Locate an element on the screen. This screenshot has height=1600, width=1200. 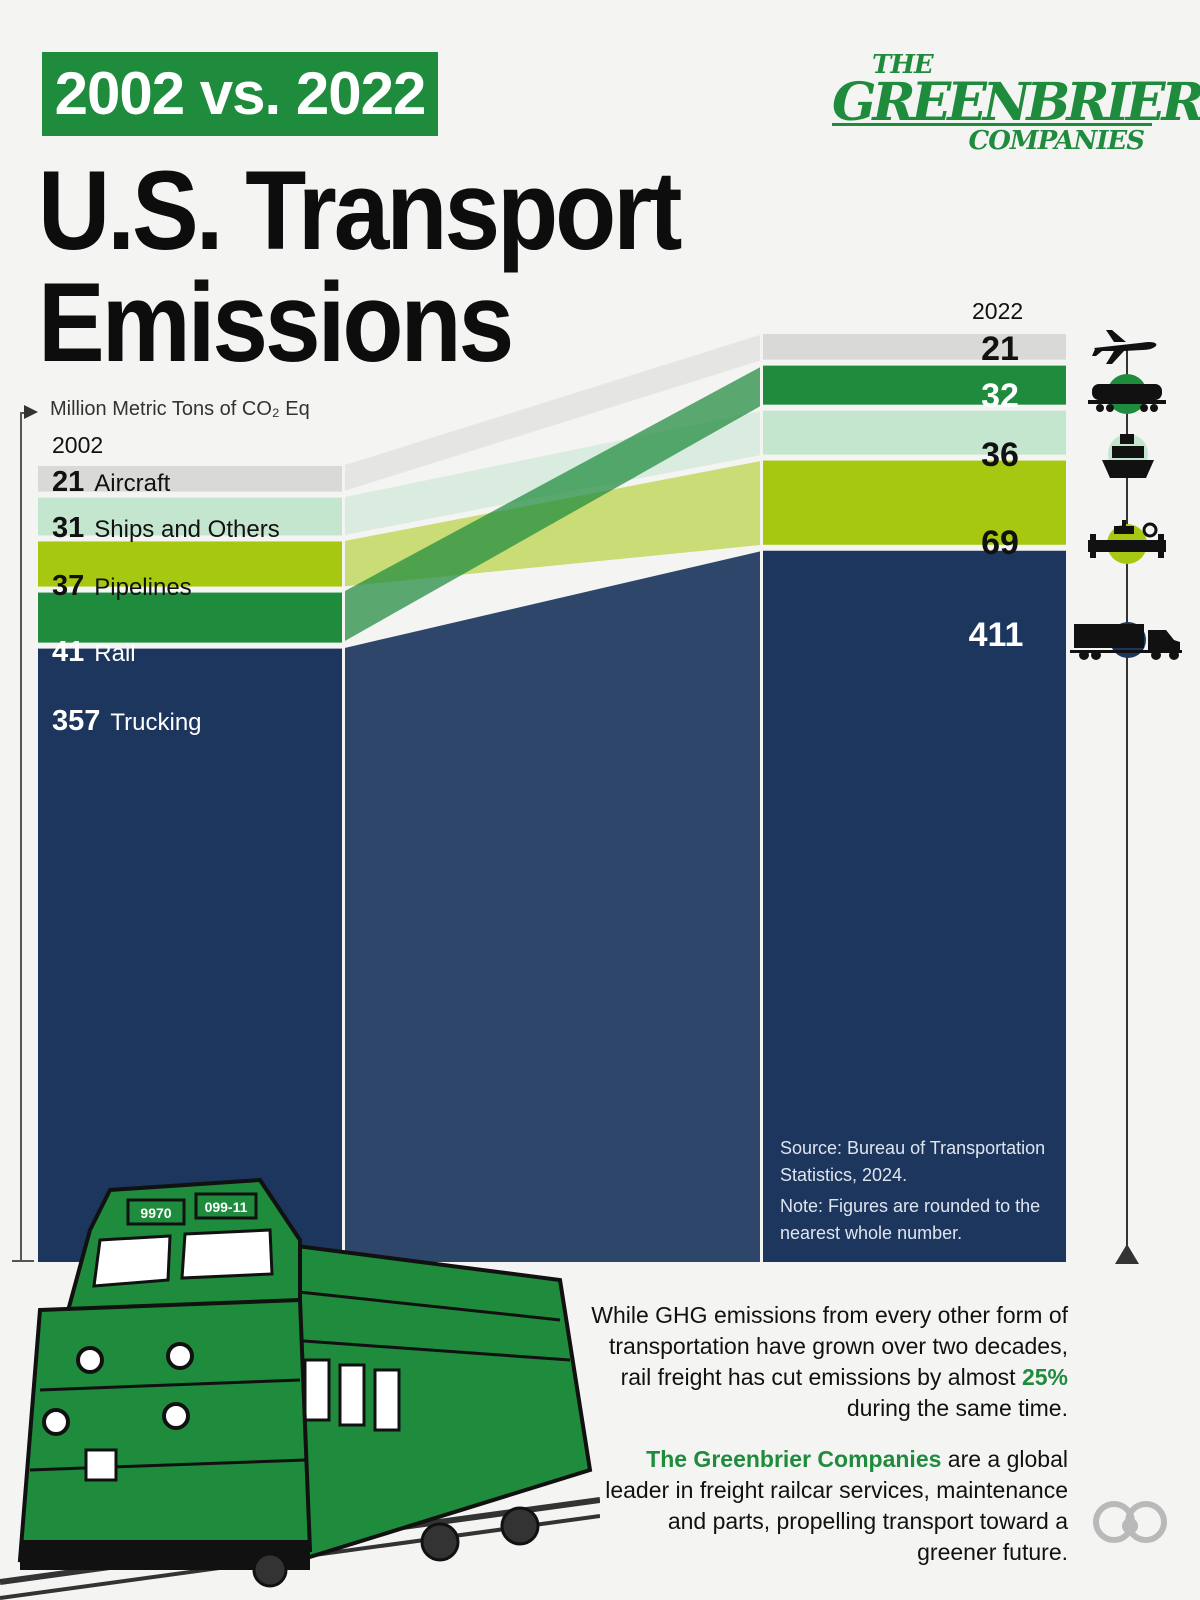
logo-underline is located at coordinates (992, 124).